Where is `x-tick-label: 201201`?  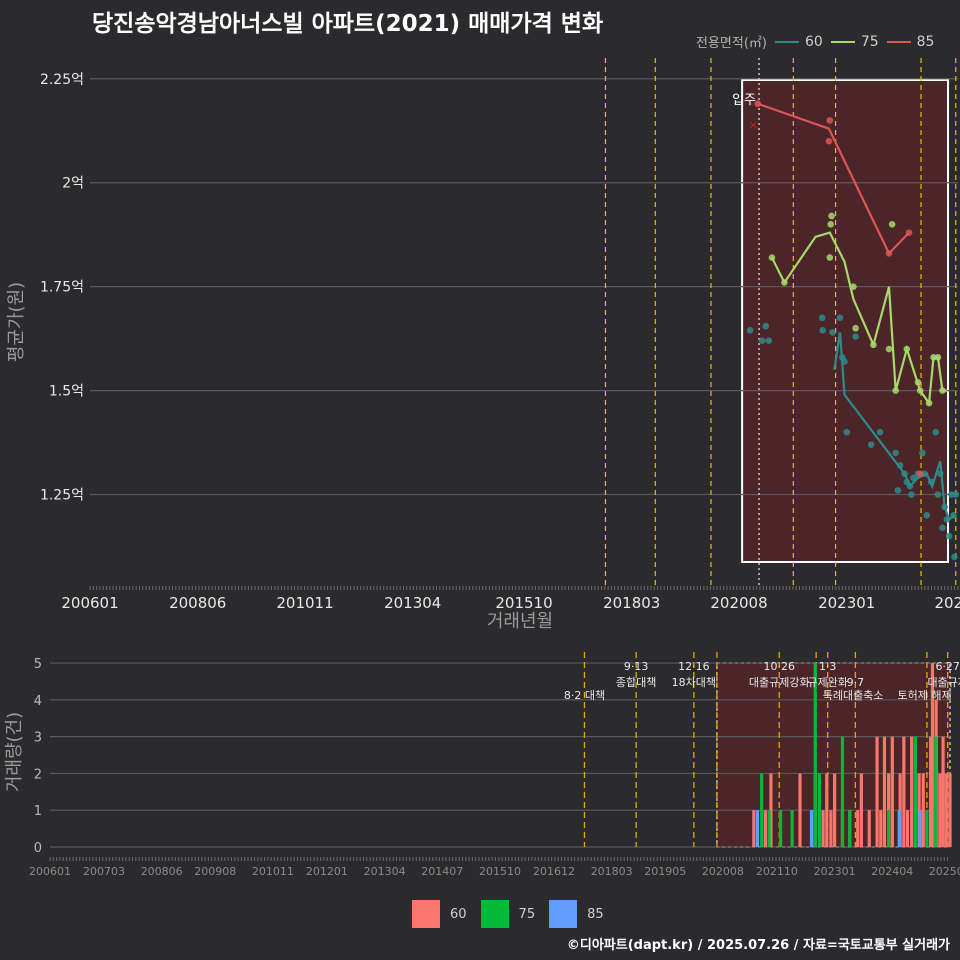
x-tick-label: 201201 is located at coordinates (327, 871).